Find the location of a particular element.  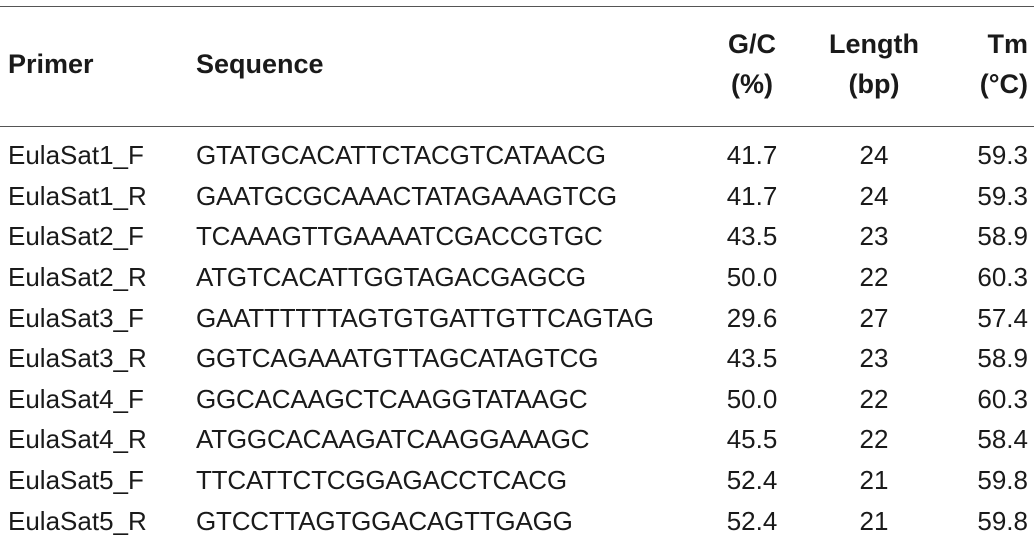

table-header-rule is located at coordinates (517, 126).